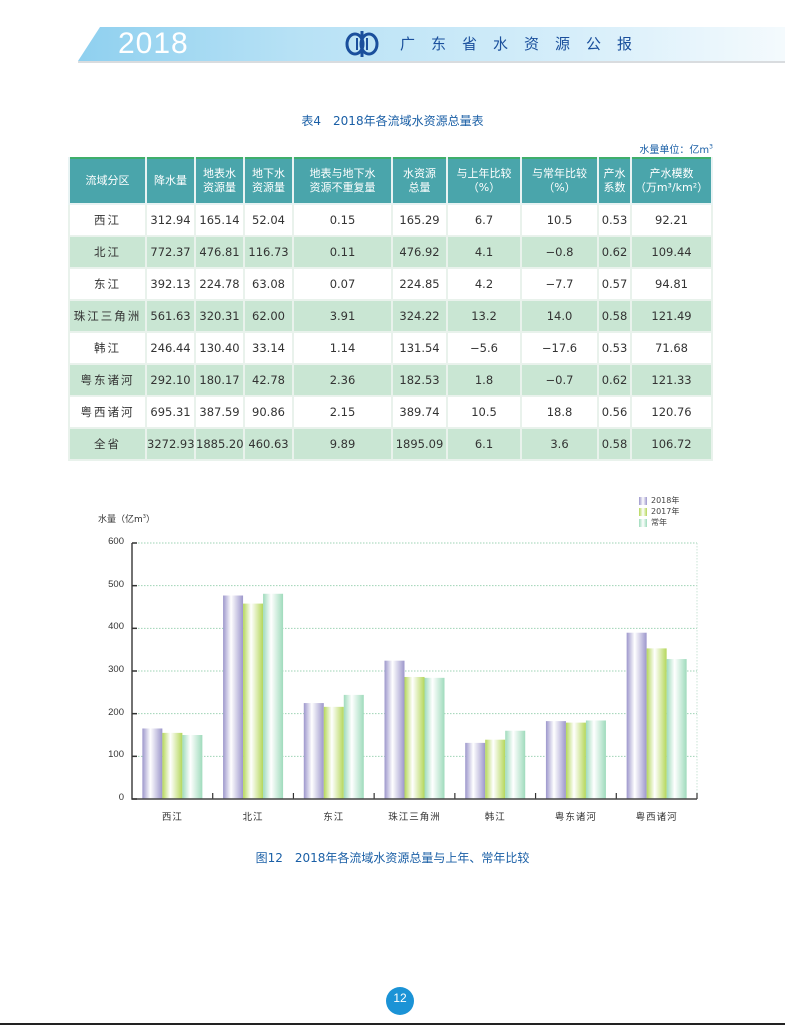  Describe the element at coordinates (342, 187) in the screenshot. I see `column-header-line2: 资源不重复量` at that location.